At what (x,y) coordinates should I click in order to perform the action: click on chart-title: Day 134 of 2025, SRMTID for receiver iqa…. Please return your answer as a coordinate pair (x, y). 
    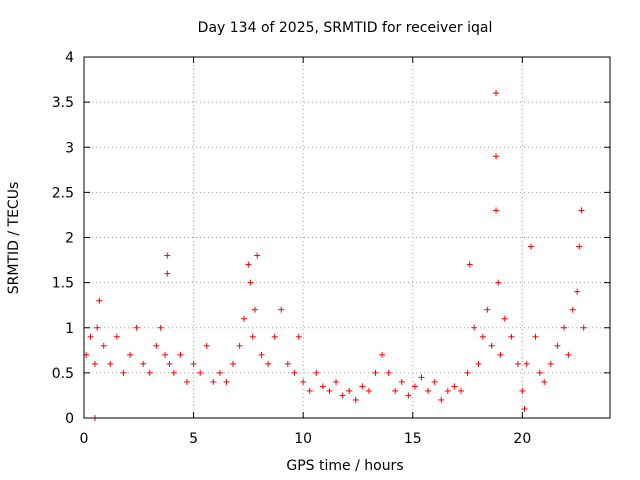
    Looking at the image, I should click on (345, 28).